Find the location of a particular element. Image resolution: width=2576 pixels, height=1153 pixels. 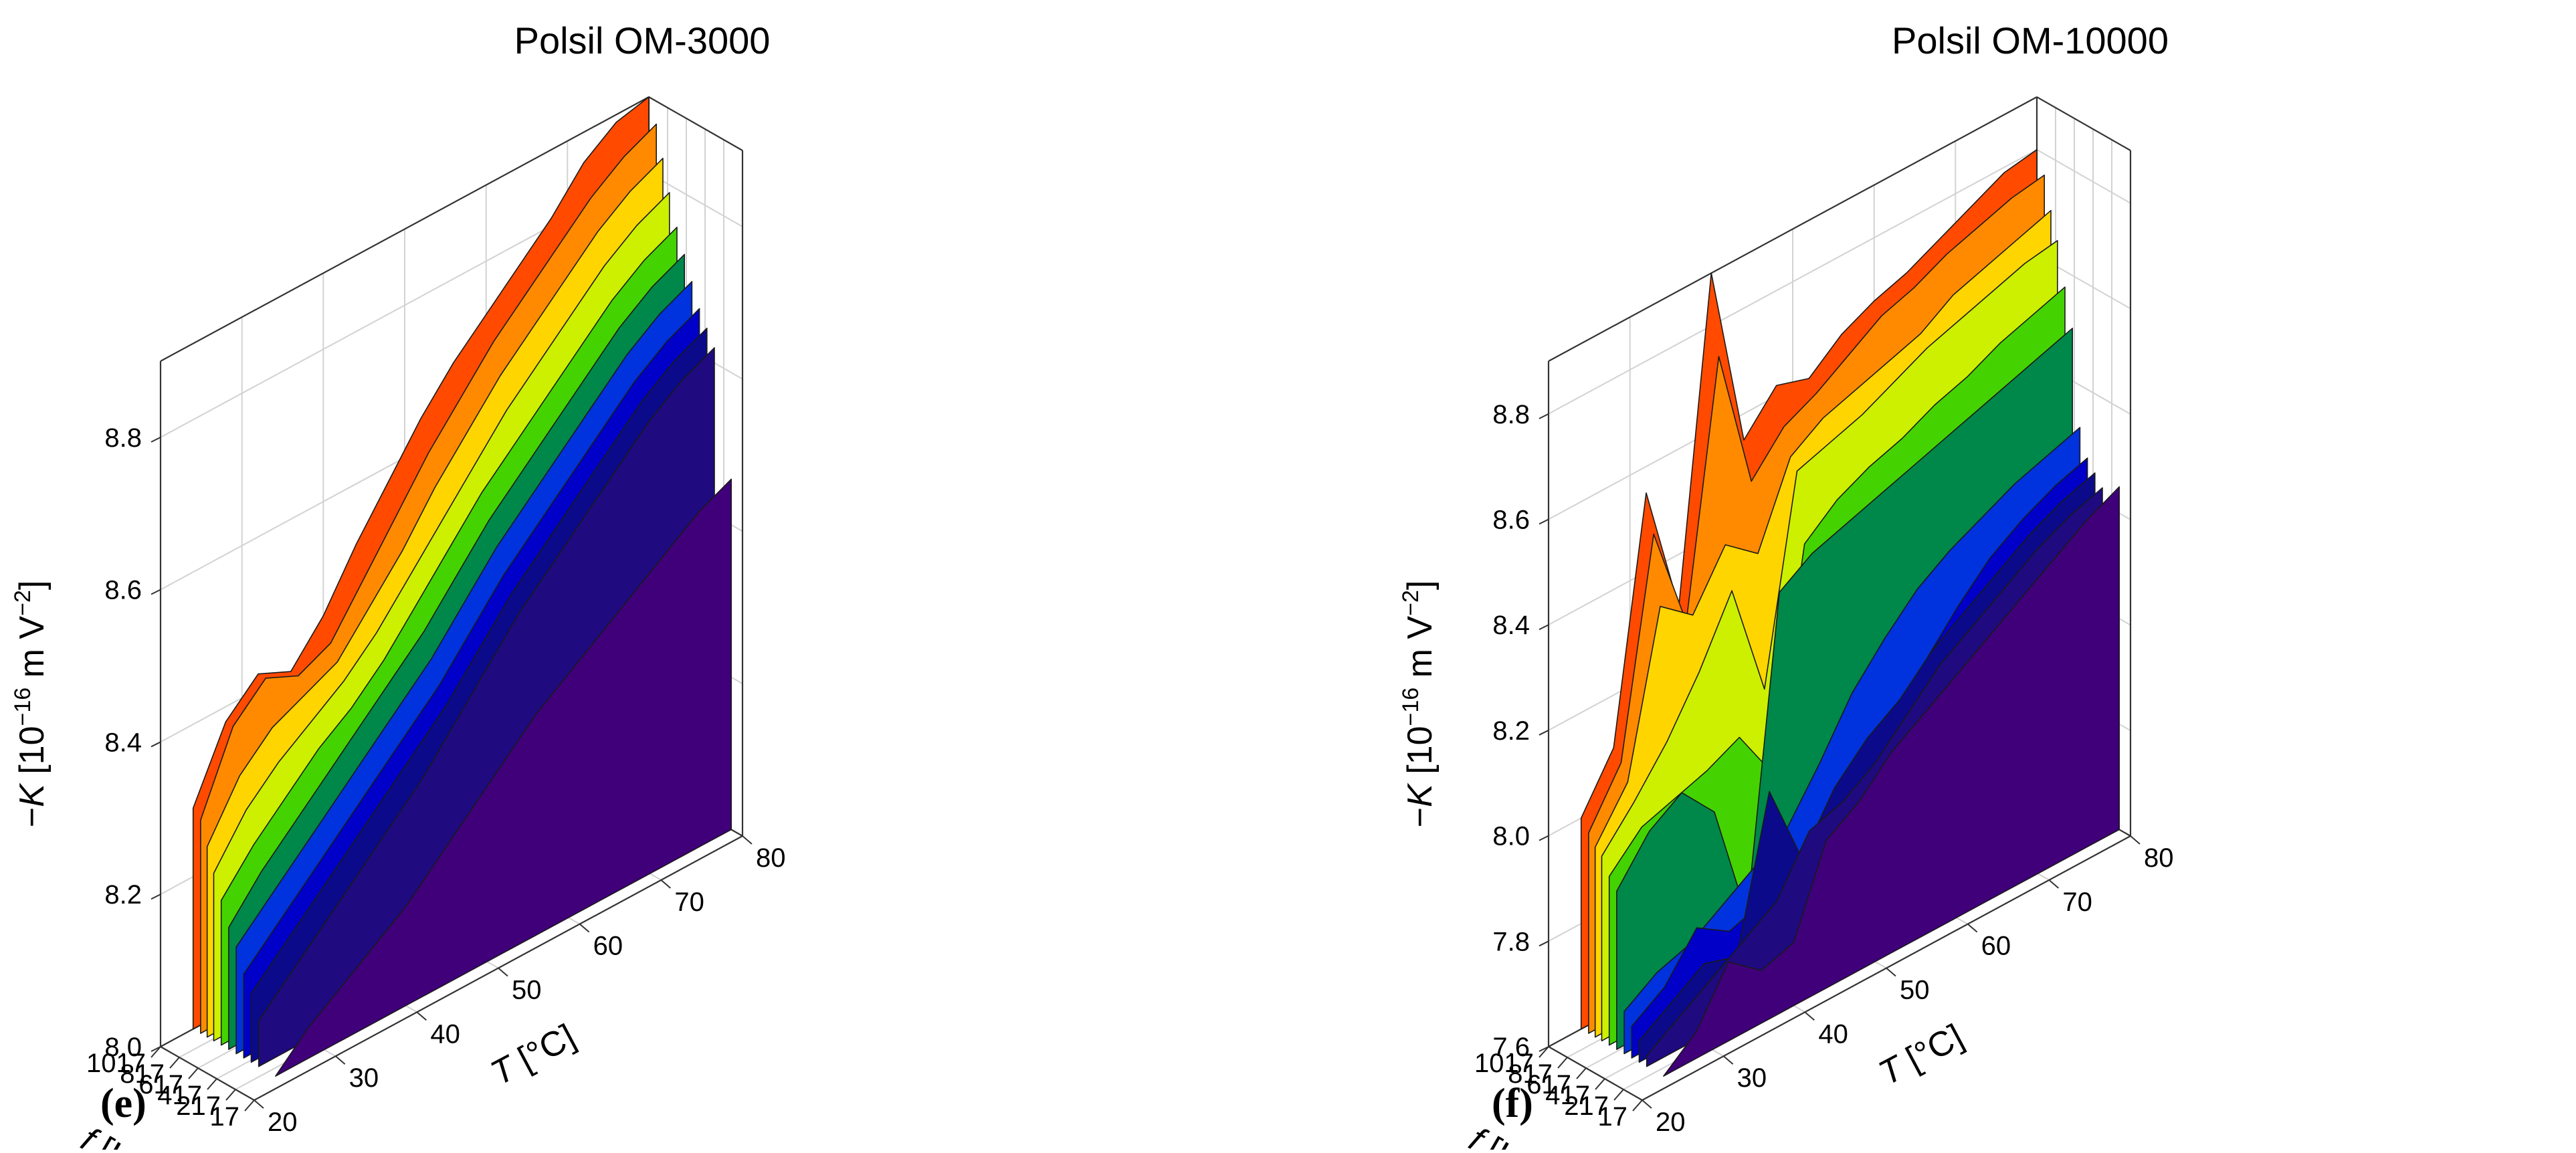

k-axis-ticks: 7.6 7.8 8.0 8.2 8.4 8.6 8.8 is located at coordinates (1521, 731).